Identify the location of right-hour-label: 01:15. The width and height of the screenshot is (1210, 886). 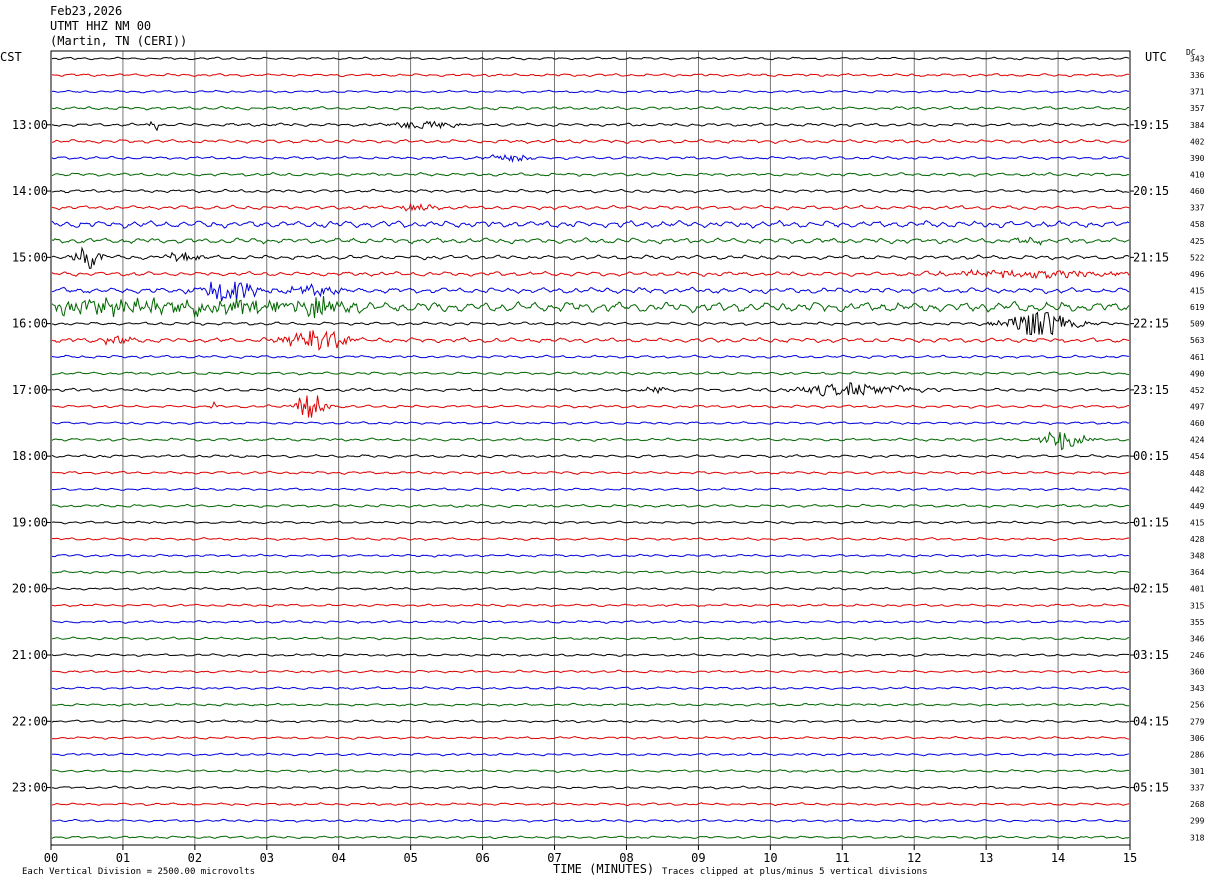
(1151, 522).